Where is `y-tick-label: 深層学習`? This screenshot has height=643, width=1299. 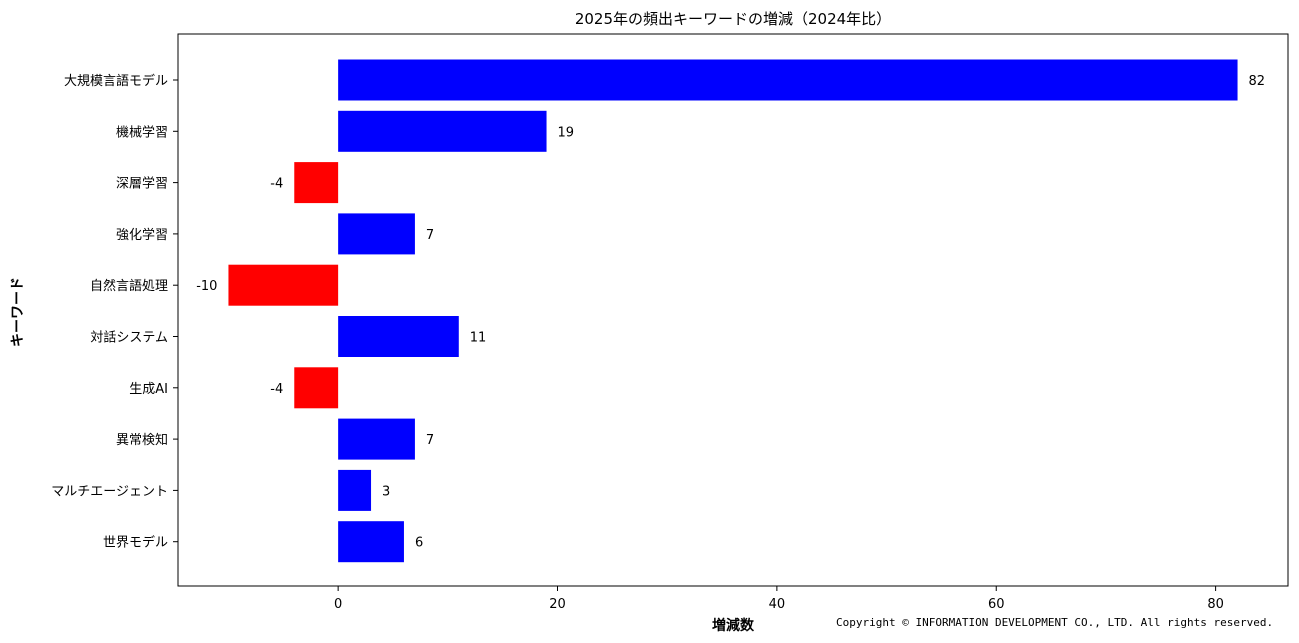 y-tick-label: 深層学習 is located at coordinates (142, 184).